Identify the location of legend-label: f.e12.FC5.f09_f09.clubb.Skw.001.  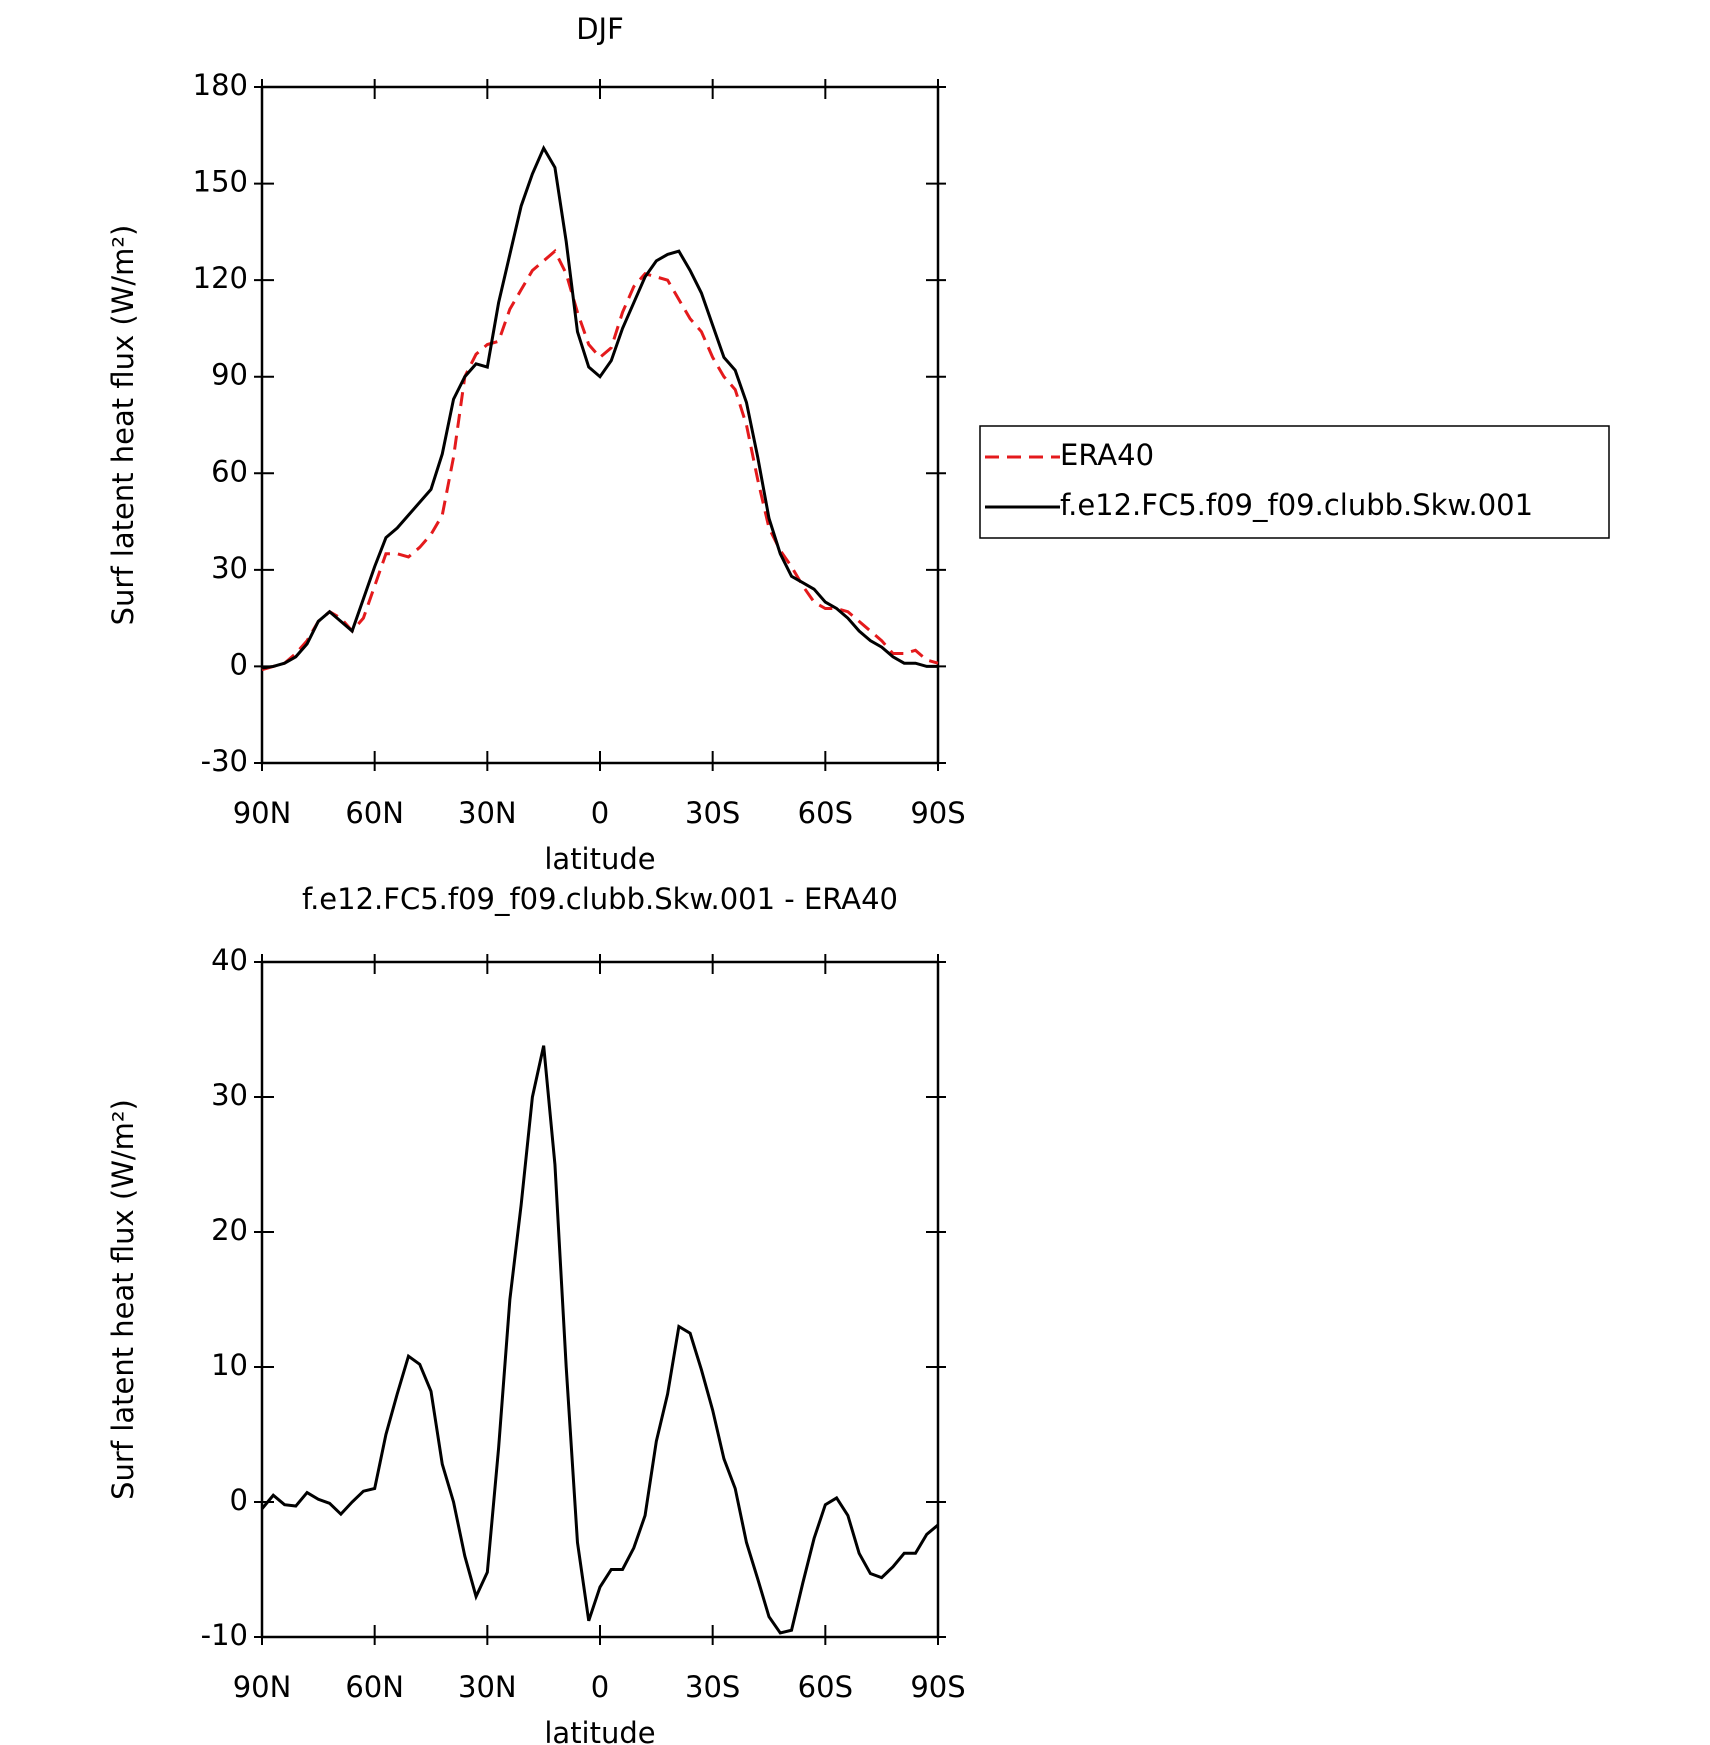
(1296, 505).